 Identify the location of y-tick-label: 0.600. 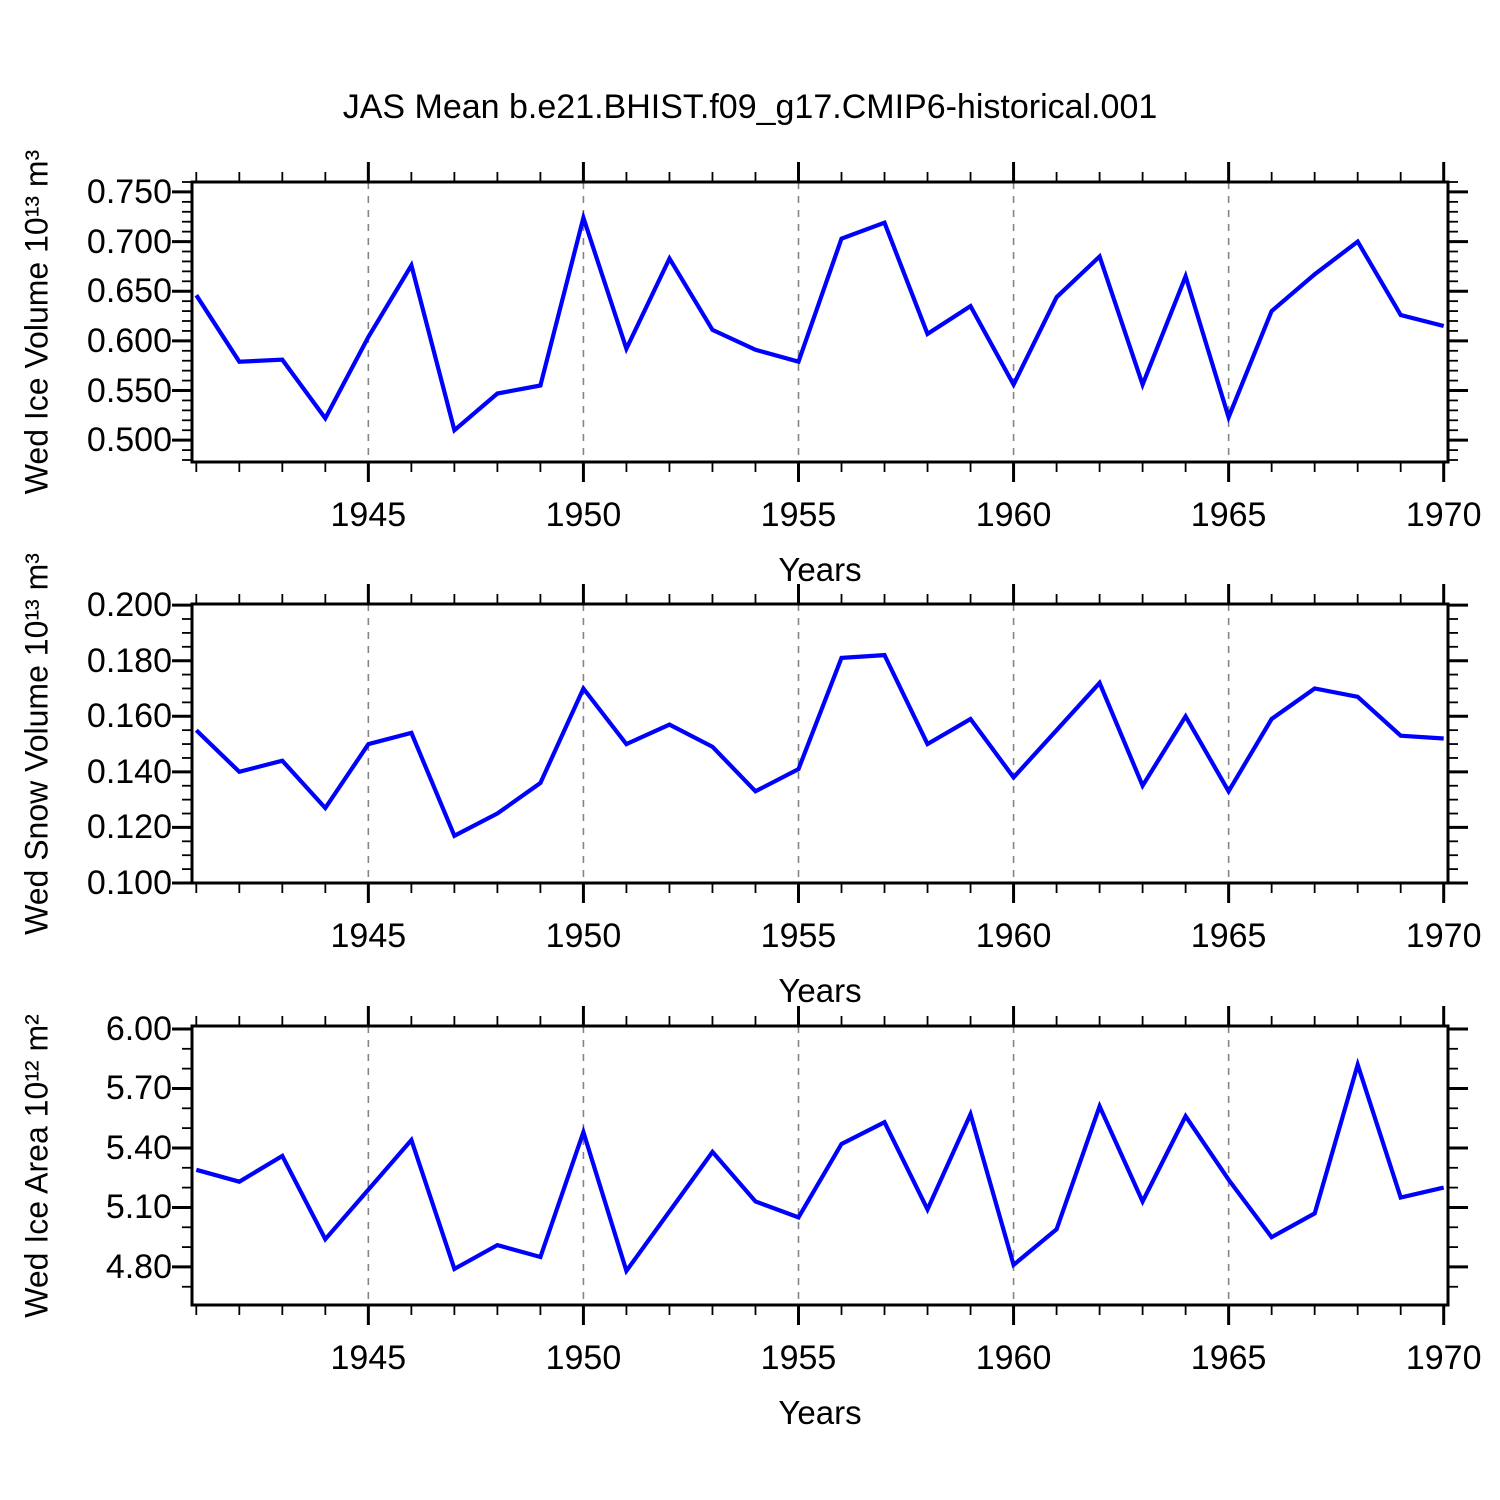
(129, 340).